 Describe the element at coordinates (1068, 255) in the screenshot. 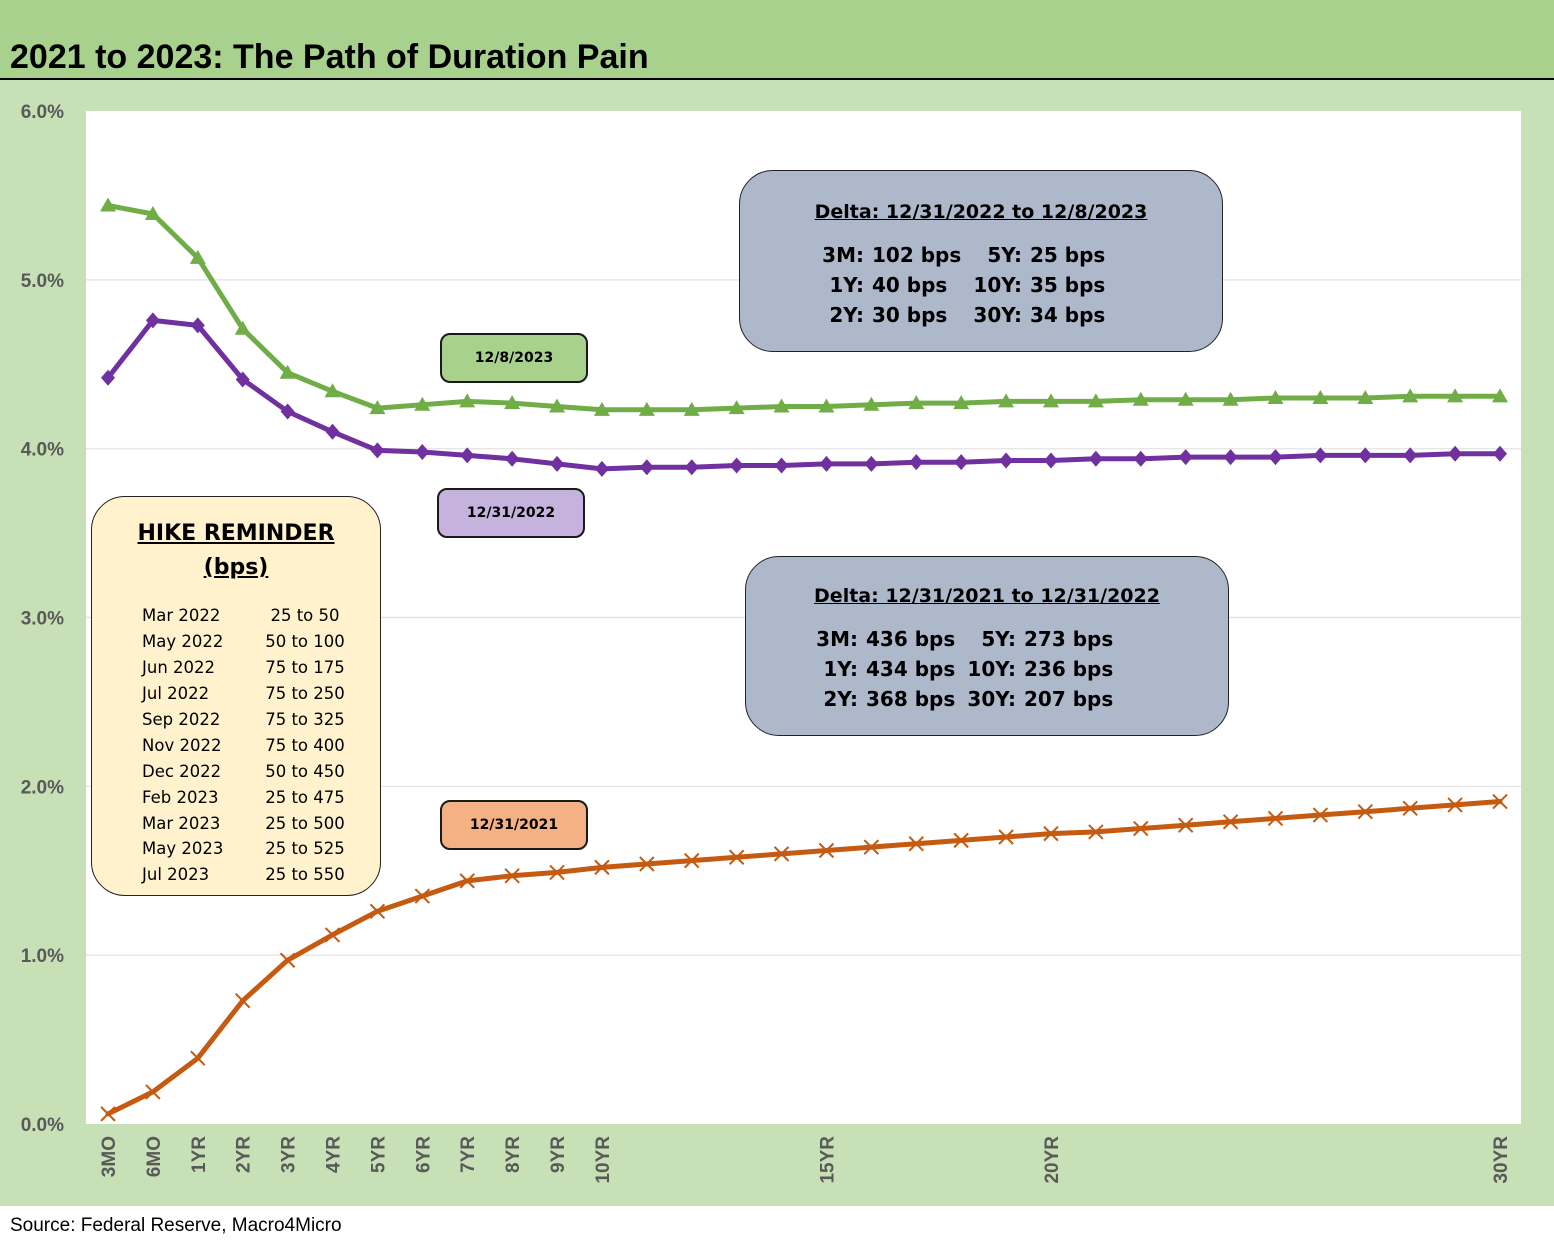

I see `delta-value: 25 bps` at that location.